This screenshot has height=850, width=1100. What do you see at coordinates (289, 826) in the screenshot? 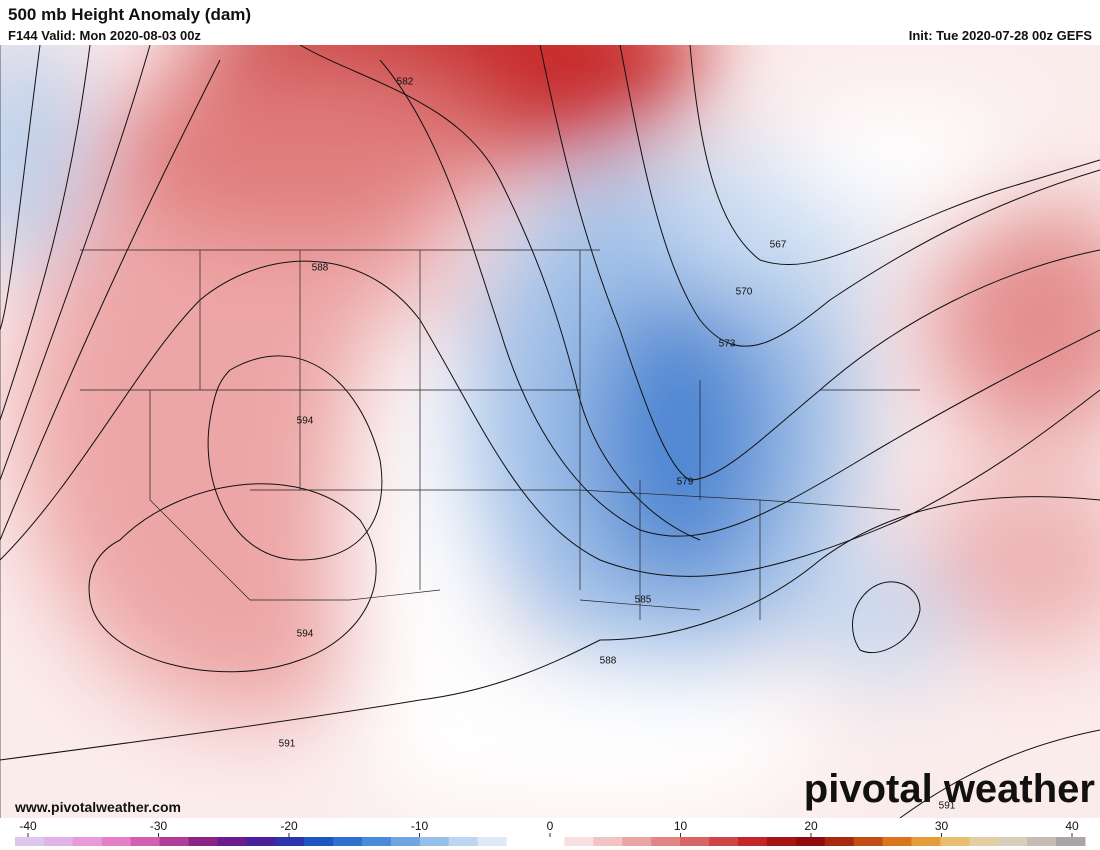
I see `colorbar-tick-label: -20` at bounding box center [289, 826].